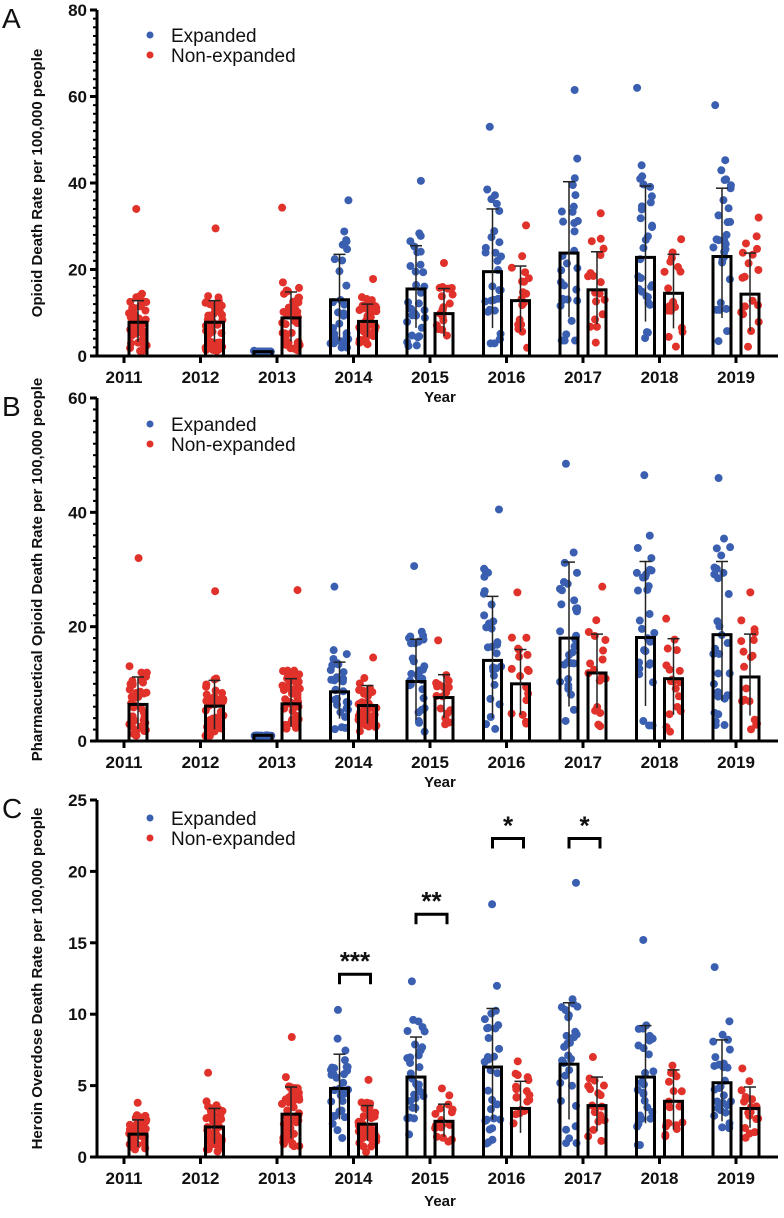 The height and width of the screenshot is (1218, 784). Describe the element at coordinates (77, 871) in the screenshot. I see `y-tick-label: 20` at that location.